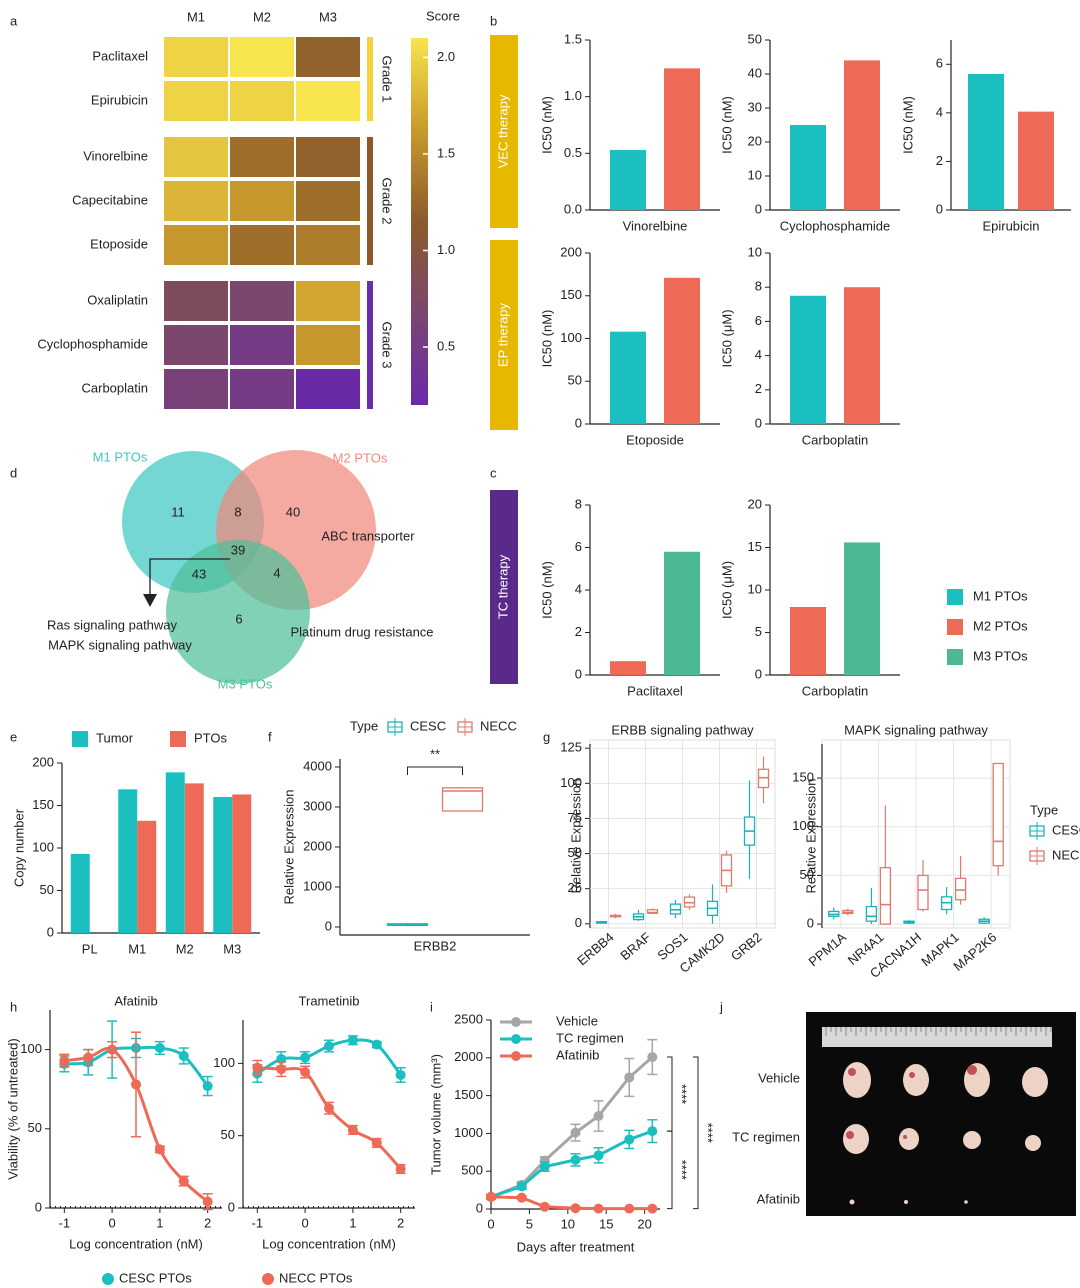 The image size is (1080, 1288). What do you see at coordinates (595, 948) in the screenshot?
I see `x-tick-label: ERBB4` at bounding box center [595, 948].